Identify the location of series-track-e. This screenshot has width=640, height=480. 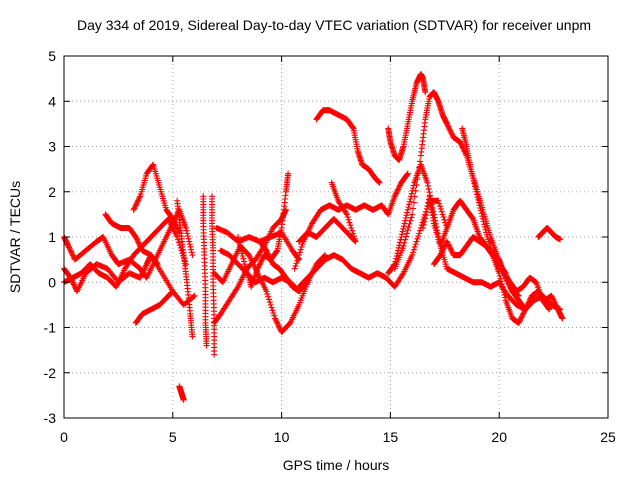
(156, 198).